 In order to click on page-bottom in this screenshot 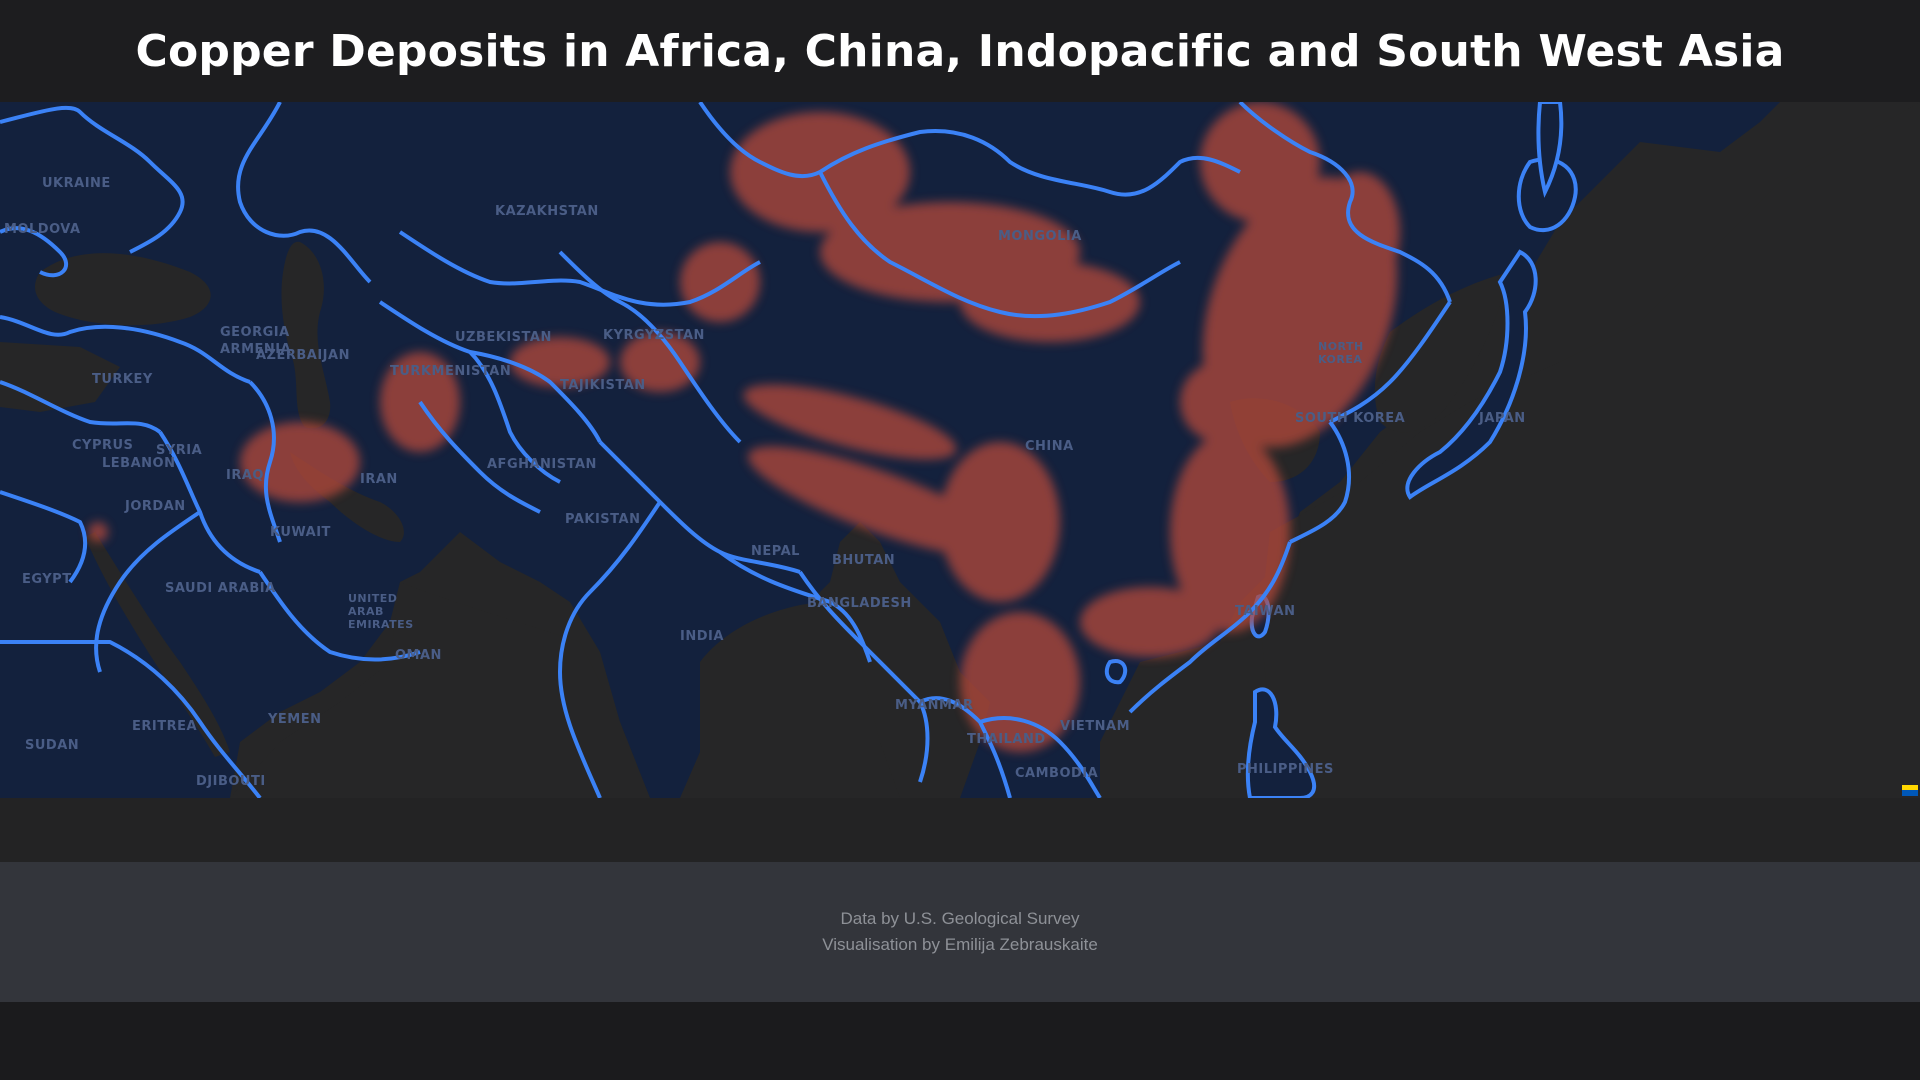, I will do `click(960, 1041)`.